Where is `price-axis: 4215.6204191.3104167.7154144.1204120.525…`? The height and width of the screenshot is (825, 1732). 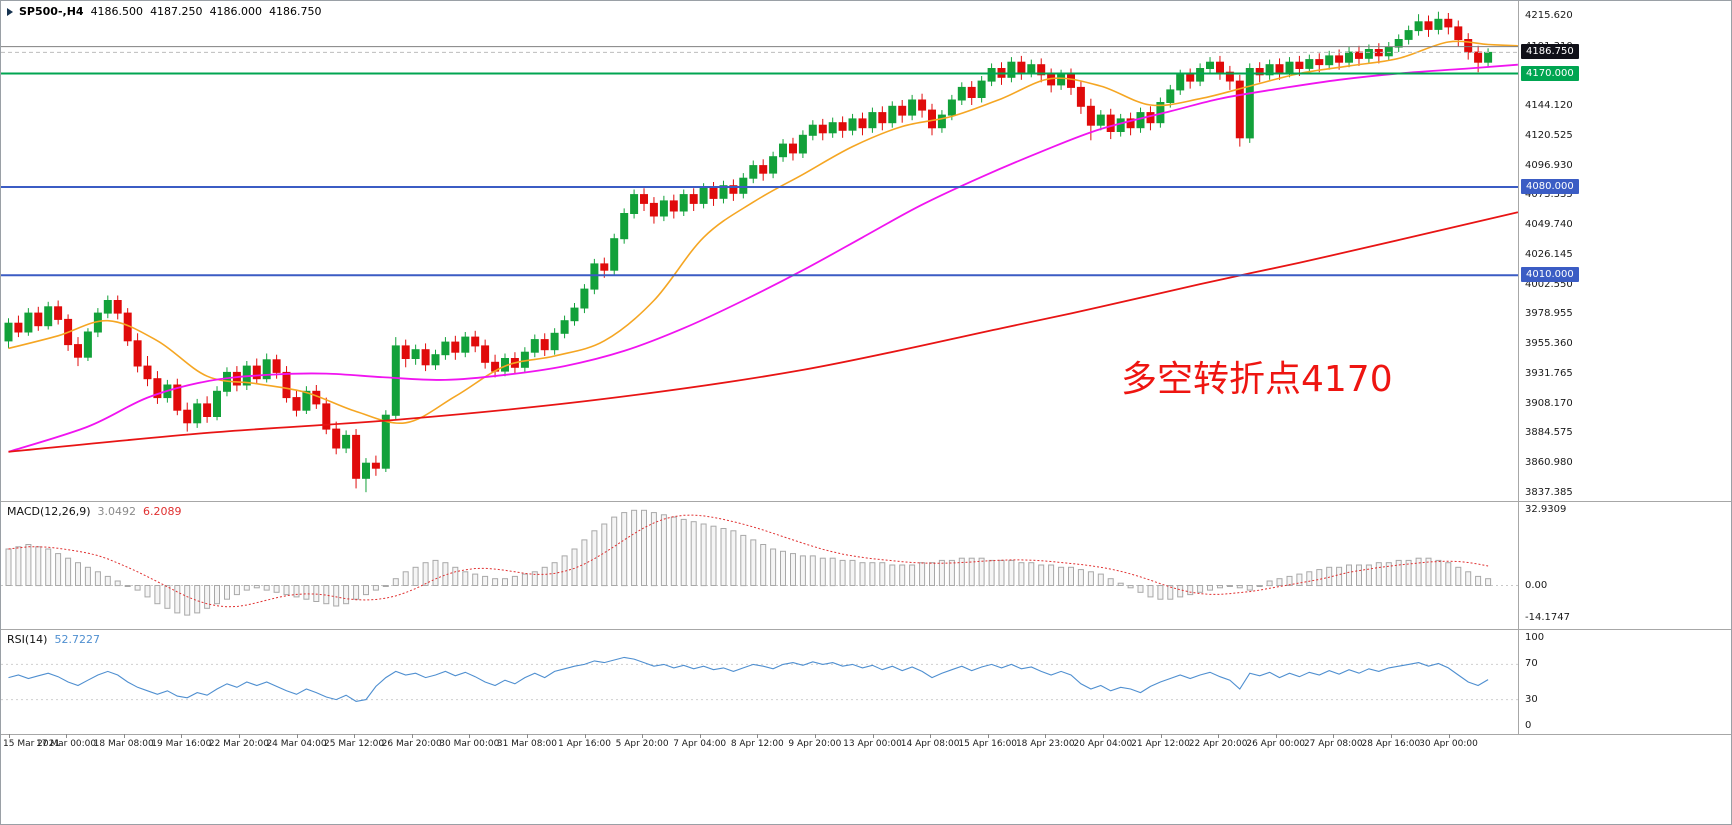 price-axis: 4215.6204191.3104167.7154144.1204120.525… is located at coordinates (1625, 251).